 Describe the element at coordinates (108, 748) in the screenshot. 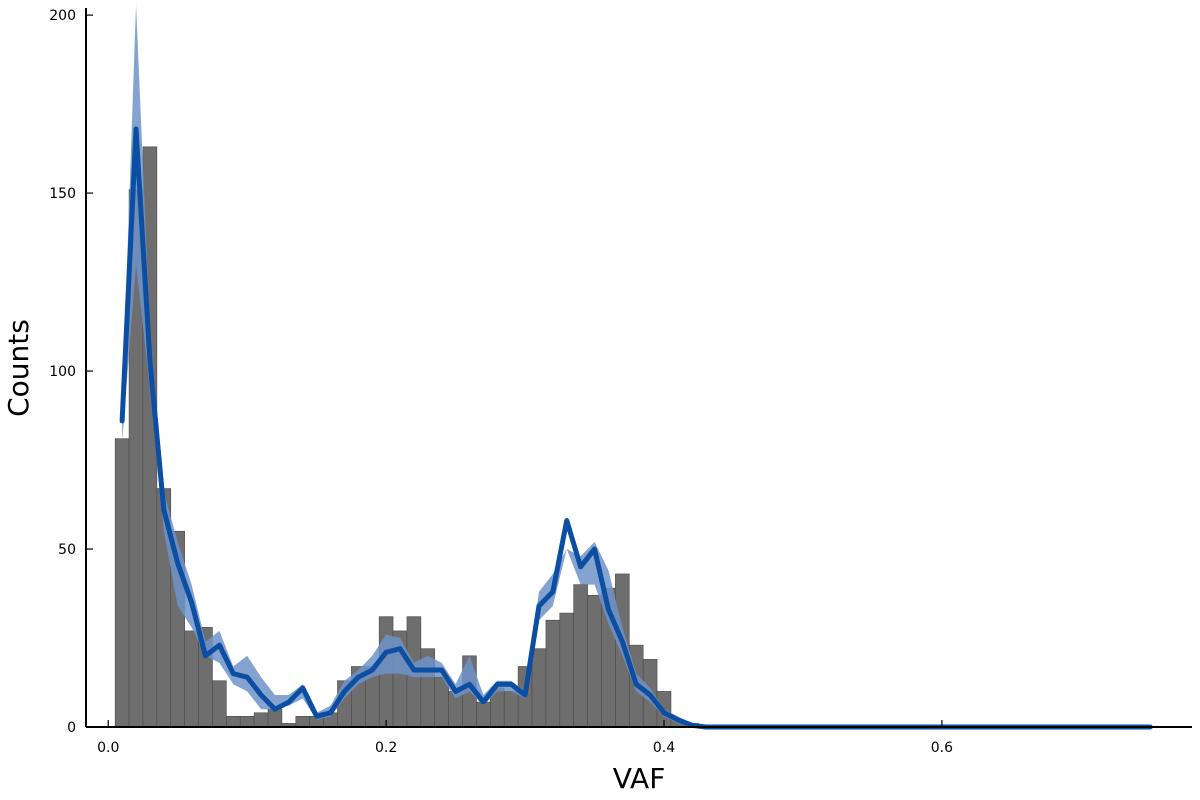

I see `x-tick-label: 0.0` at that location.